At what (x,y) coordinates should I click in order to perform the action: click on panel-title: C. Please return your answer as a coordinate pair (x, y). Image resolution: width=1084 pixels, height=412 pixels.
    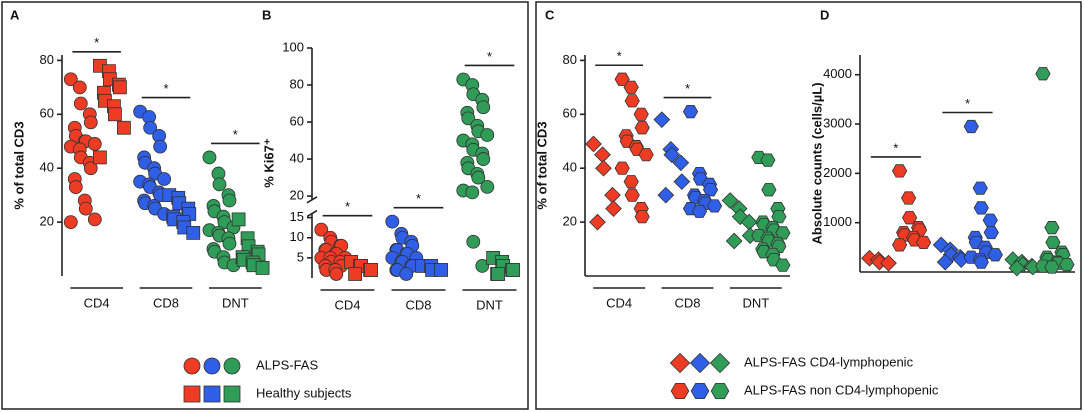
    Looking at the image, I should click on (550, 14).